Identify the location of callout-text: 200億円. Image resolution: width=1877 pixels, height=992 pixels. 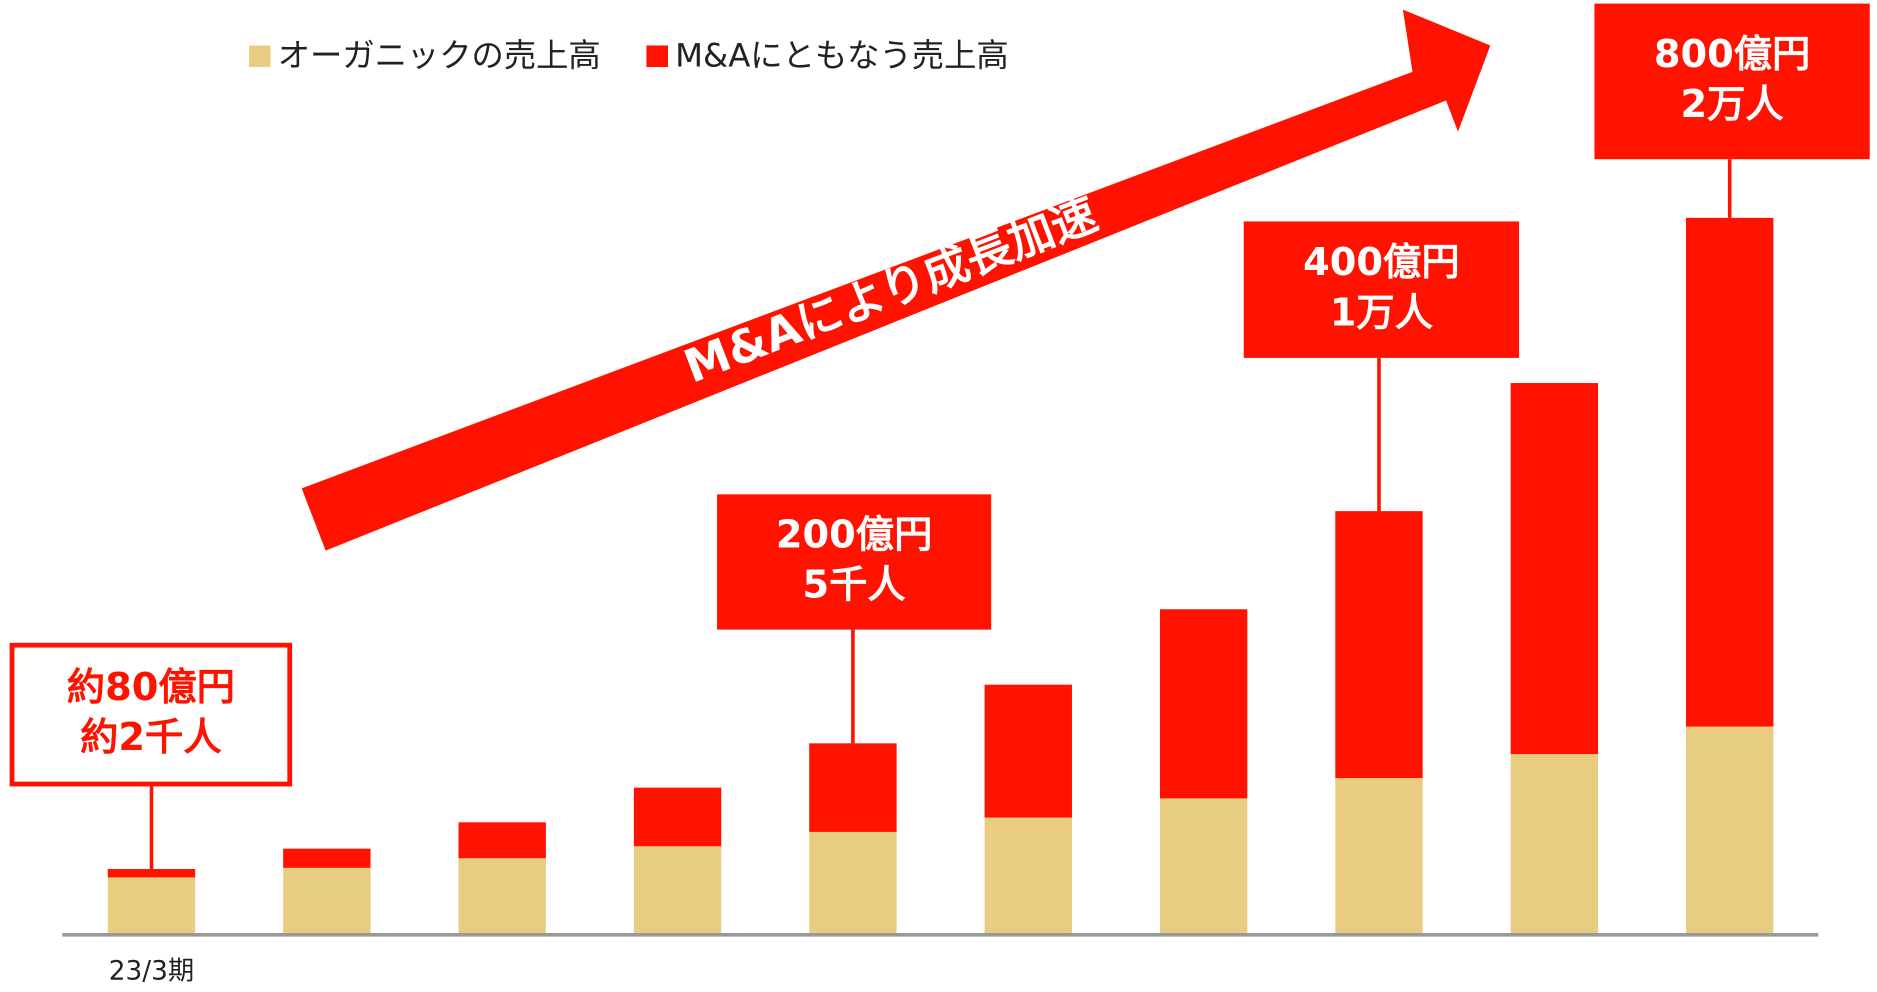
(854, 534).